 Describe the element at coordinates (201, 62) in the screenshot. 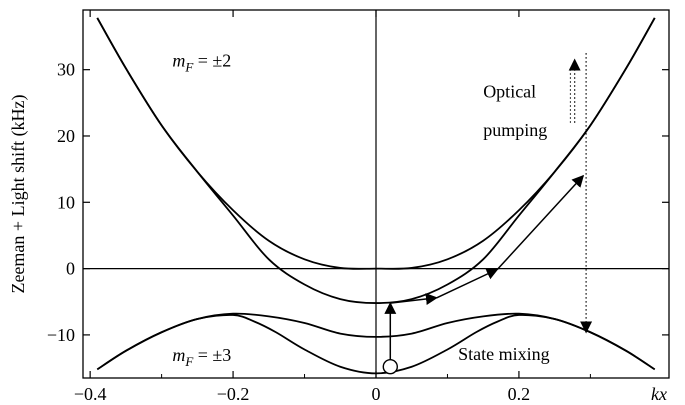

I see `annotation-1: mF = ±2` at that location.